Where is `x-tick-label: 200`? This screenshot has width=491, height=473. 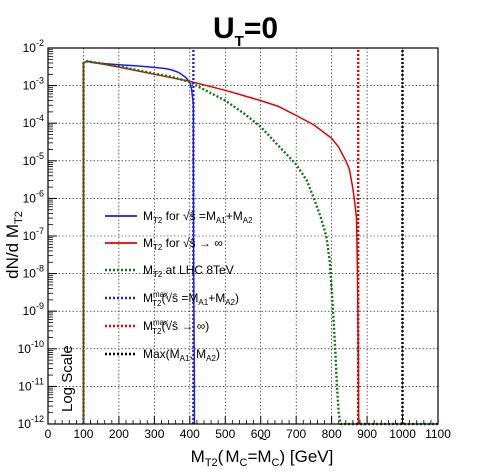 x-tick-label: 200 is located at coordinates (119, 434).